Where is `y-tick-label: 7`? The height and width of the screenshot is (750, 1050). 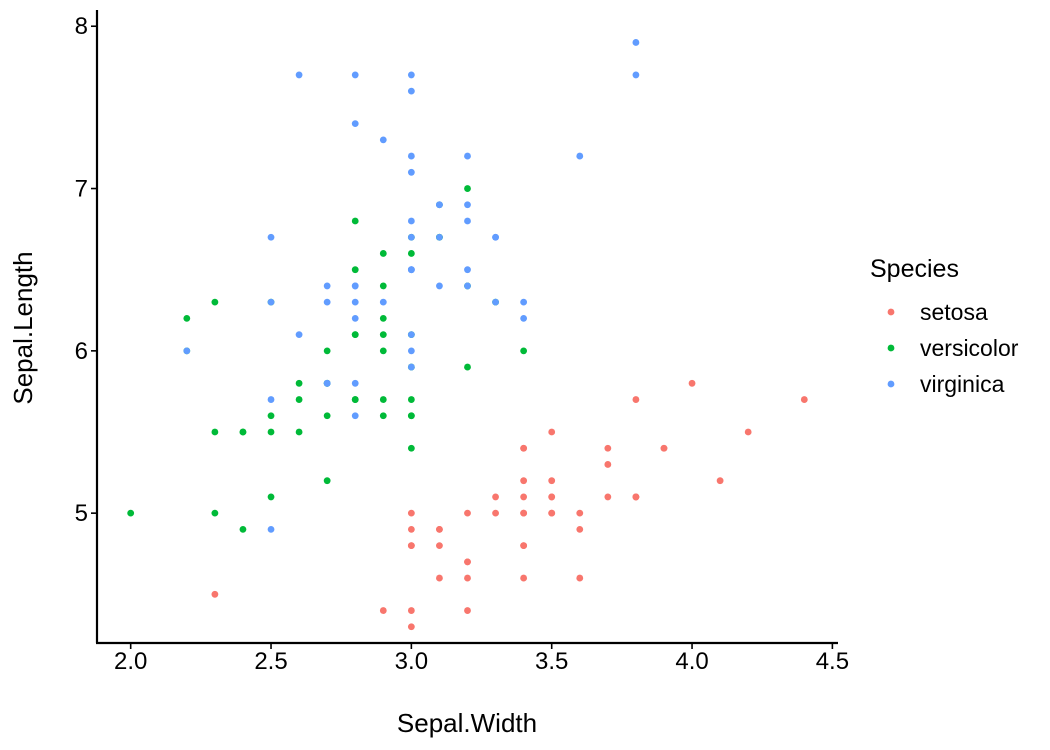
y-tick-label: 7 is located at coordinates (81, 189).